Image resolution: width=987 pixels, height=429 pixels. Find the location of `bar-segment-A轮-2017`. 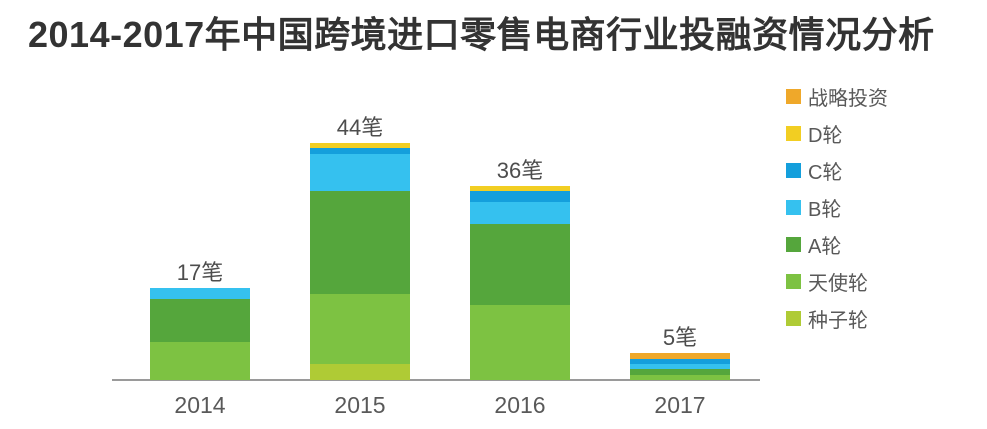

bar-segment-A轮-2017 is located at coordinates (680, 372).